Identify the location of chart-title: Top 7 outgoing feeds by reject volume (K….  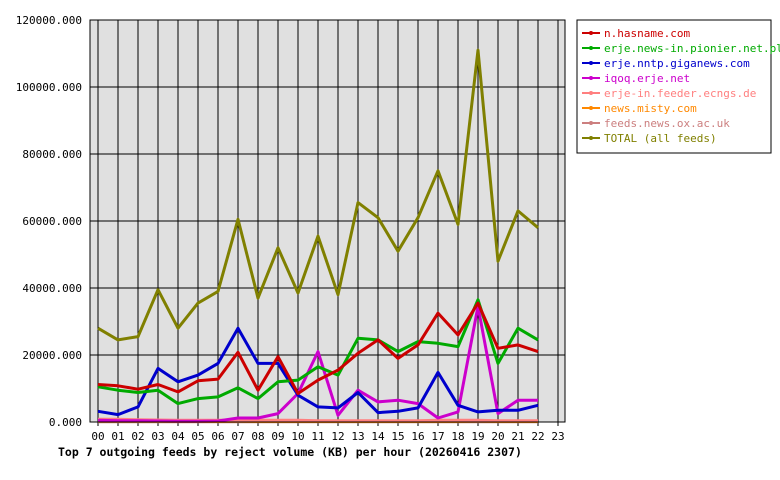
(290, 452).